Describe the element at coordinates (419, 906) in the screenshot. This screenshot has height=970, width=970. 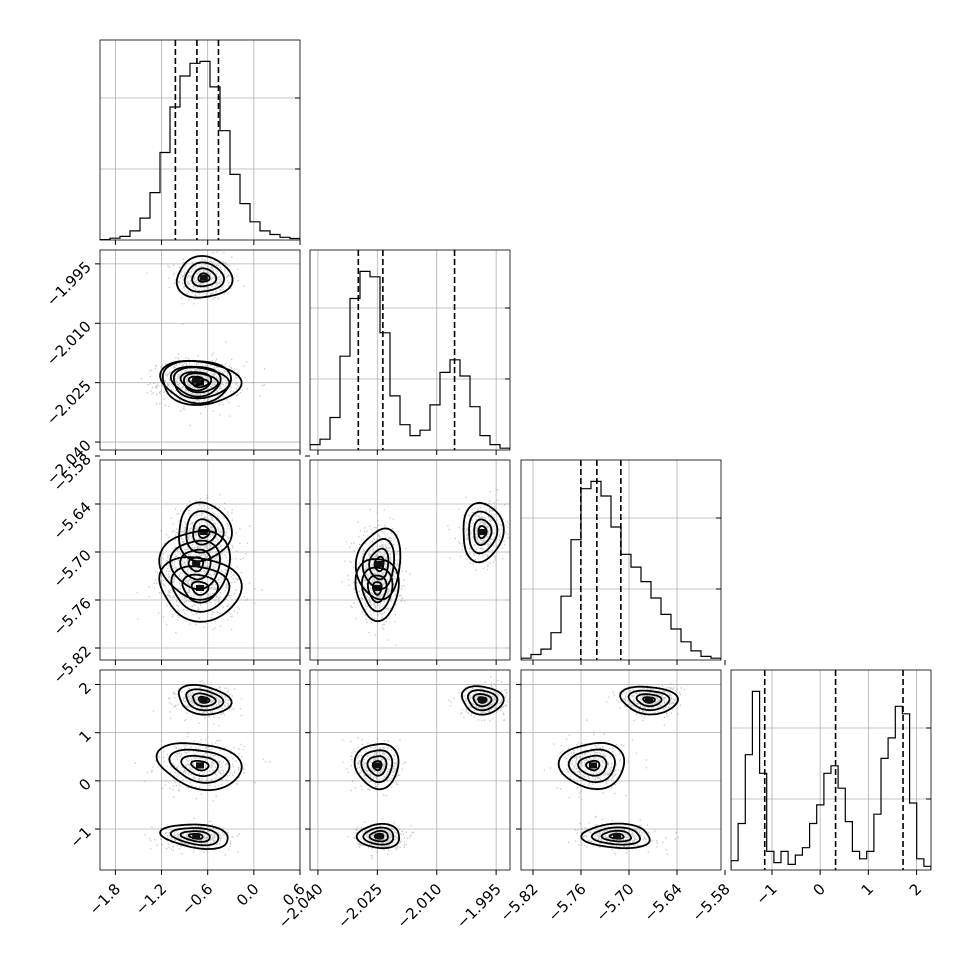
I see `x-tick-label: −2.010` at that location.